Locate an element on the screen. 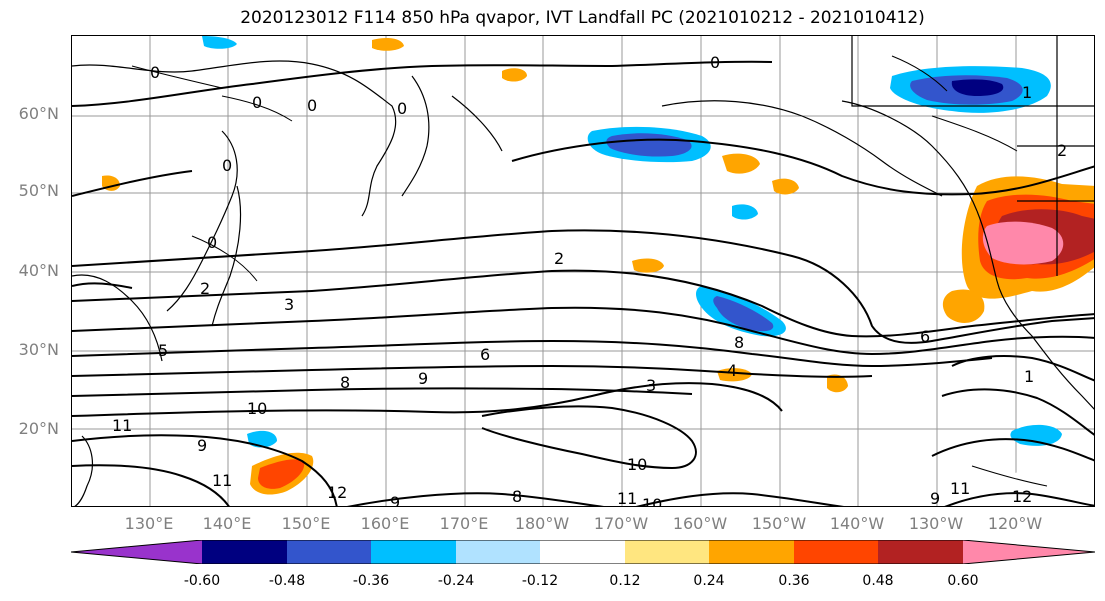 This screenshot has width=1105, height=601. colorbar-tick: -0.60 is located at coordinates (202, 581).